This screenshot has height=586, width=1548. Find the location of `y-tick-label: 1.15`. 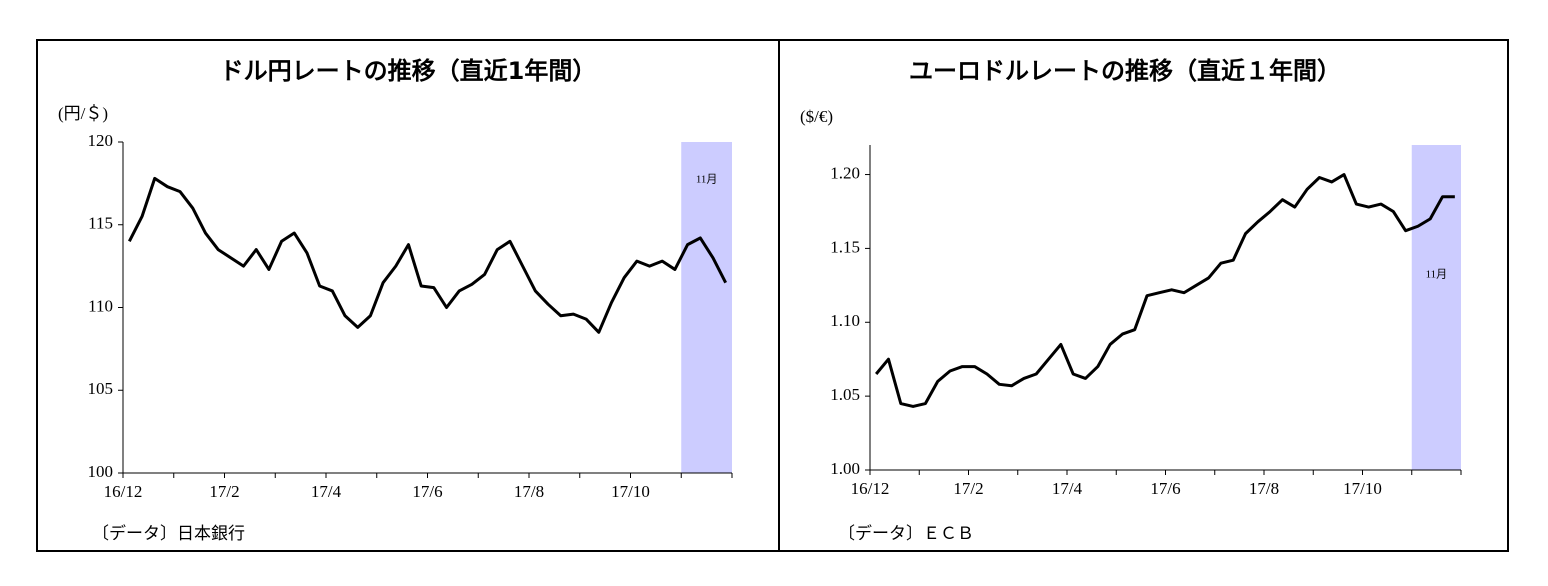

y-tick-label: 1.15 is located at coordinates (845, 246).